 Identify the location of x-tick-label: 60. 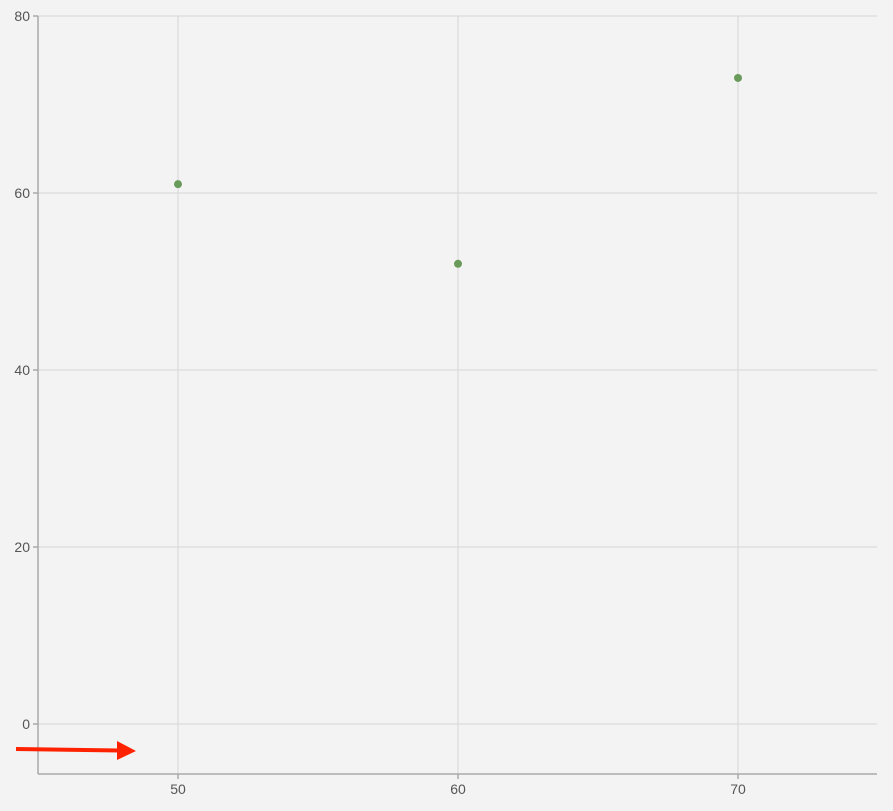
(458, 789).